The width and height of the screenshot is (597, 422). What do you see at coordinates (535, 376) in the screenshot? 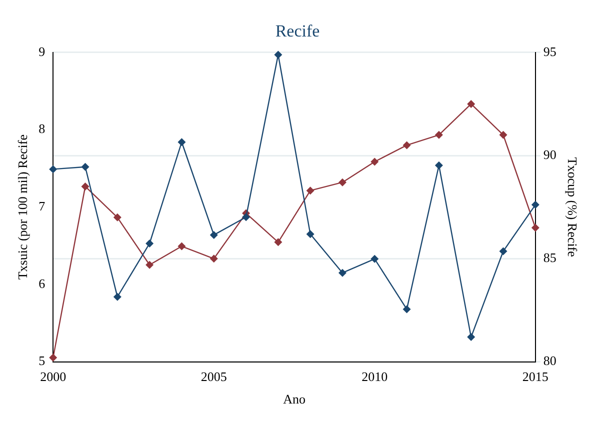
I see `x-tick-label: 2015` at bounding box center [535, 376].